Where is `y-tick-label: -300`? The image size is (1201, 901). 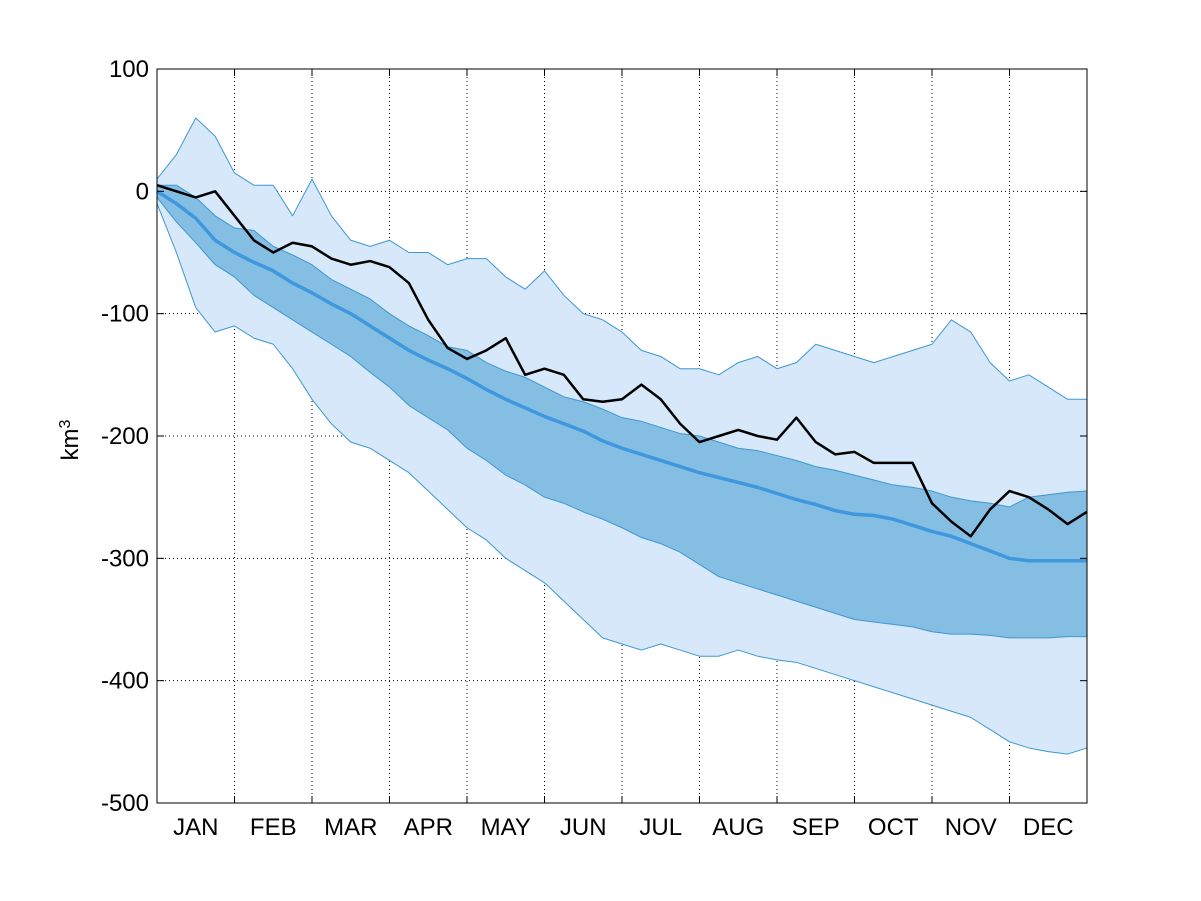
y-tick-label: -300 is located at coordinates (125, 558).